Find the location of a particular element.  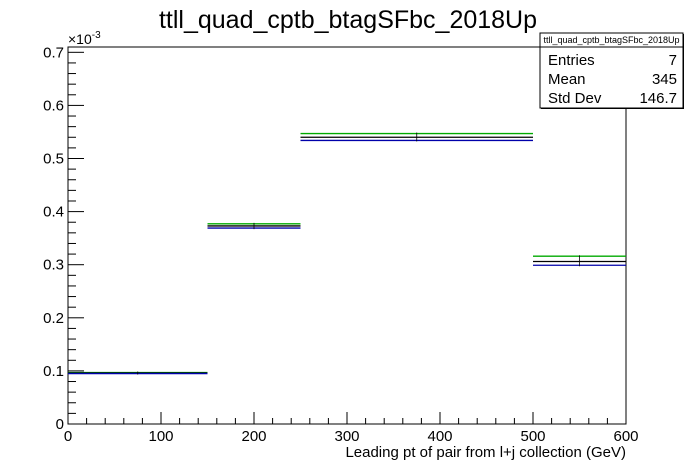

y-tick-label: 0.2 is located at coordinates (53, 318).